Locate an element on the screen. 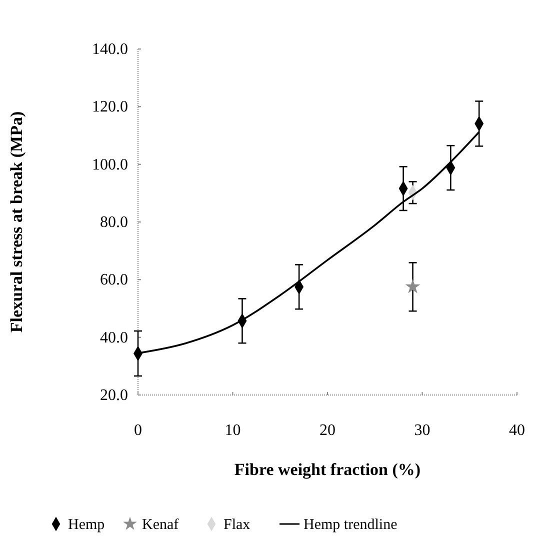 This screenshot has height=539, width=536. x-tick-label: 20 is located at coordinates (328, 430).